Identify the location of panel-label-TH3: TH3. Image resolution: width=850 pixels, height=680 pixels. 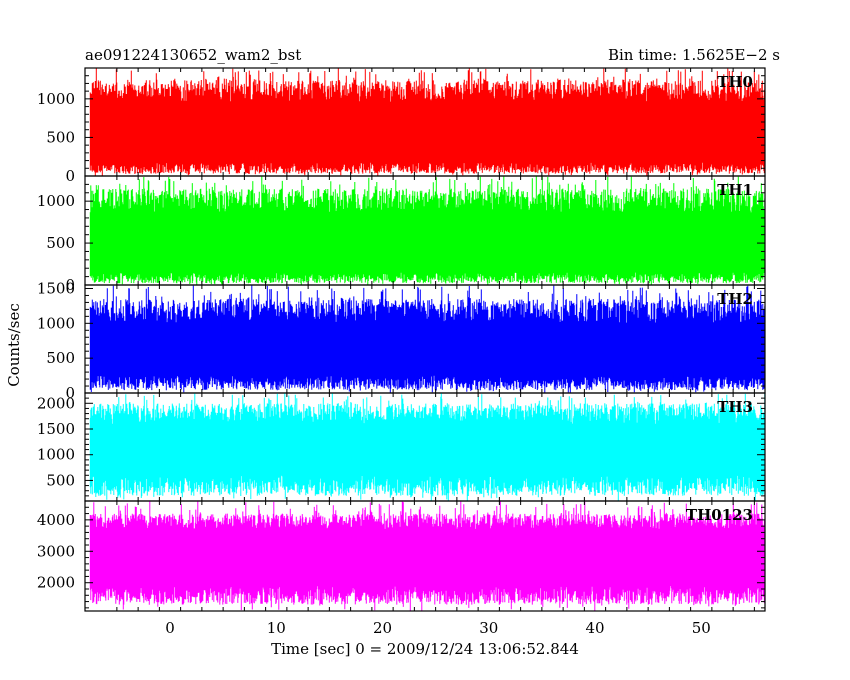
(735, 407).